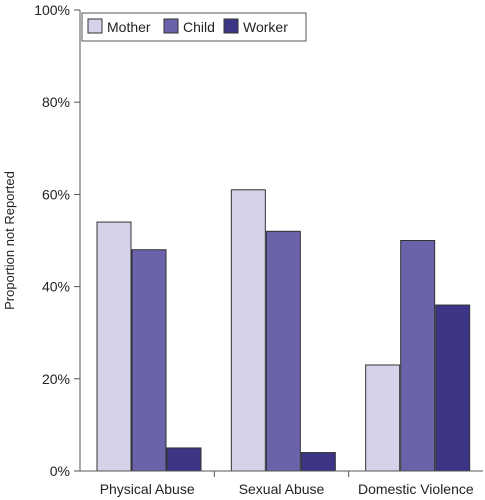 Image resolution: width=485 pixels, height=500 pixels. Describe the element at coordinates (418, 356) in the screenshot. I see `bar-child-domestic-violence` at that location.